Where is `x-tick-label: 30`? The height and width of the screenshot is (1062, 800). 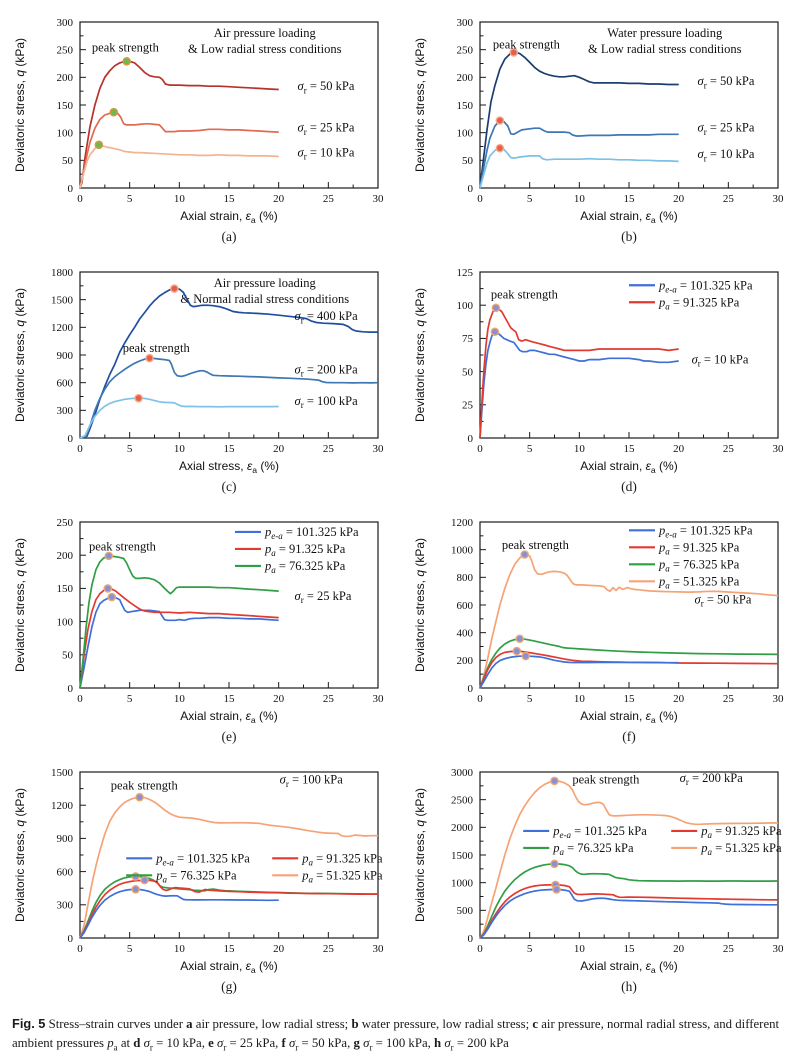
x-tick-label: 30 is located at coordinates (779, 199).